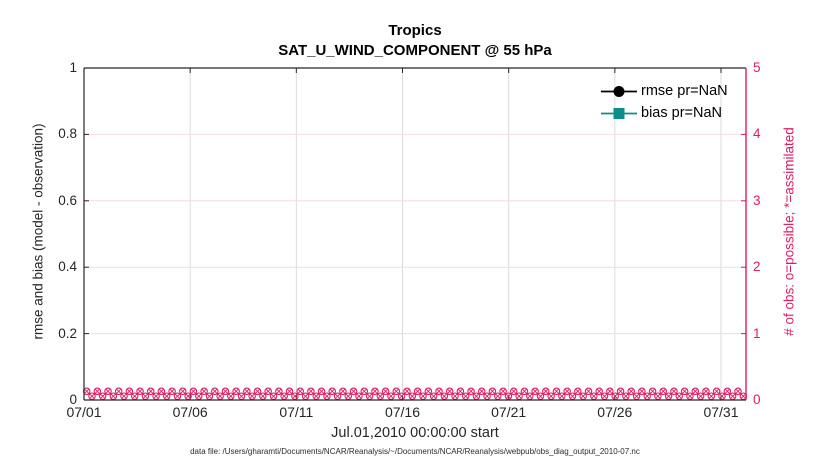 Image resolution: width=830 pixels, height=470 pixels. Describe the element at coordinates (73, 67) in the screenshot. I see `y-left-tick-label: 1` at that location.